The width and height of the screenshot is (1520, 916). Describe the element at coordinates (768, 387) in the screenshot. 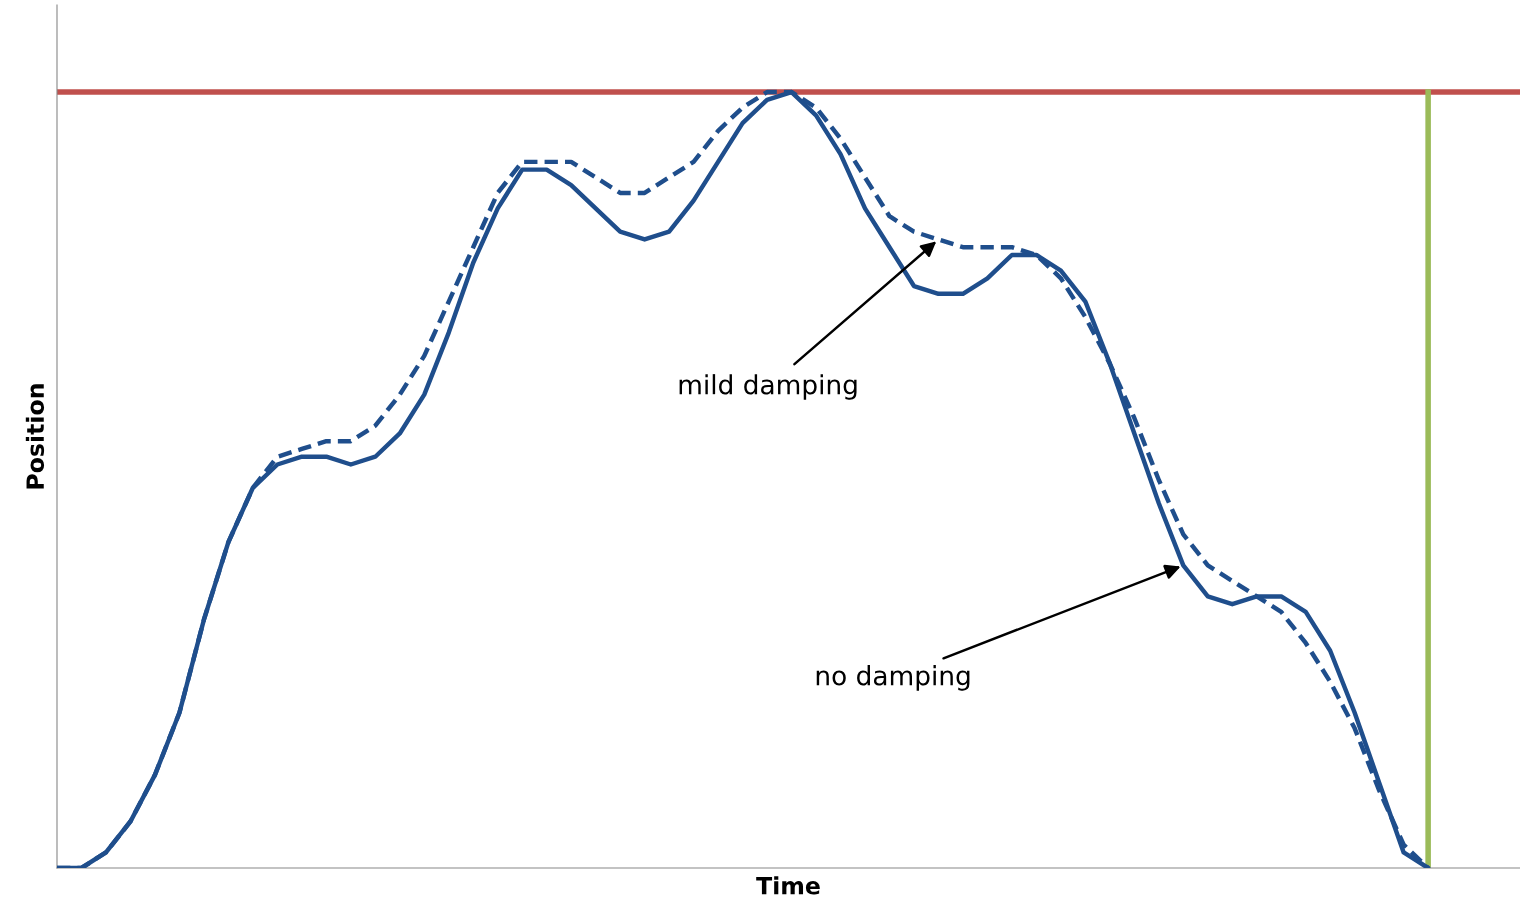

I see `annotation: mild damping` at that location.